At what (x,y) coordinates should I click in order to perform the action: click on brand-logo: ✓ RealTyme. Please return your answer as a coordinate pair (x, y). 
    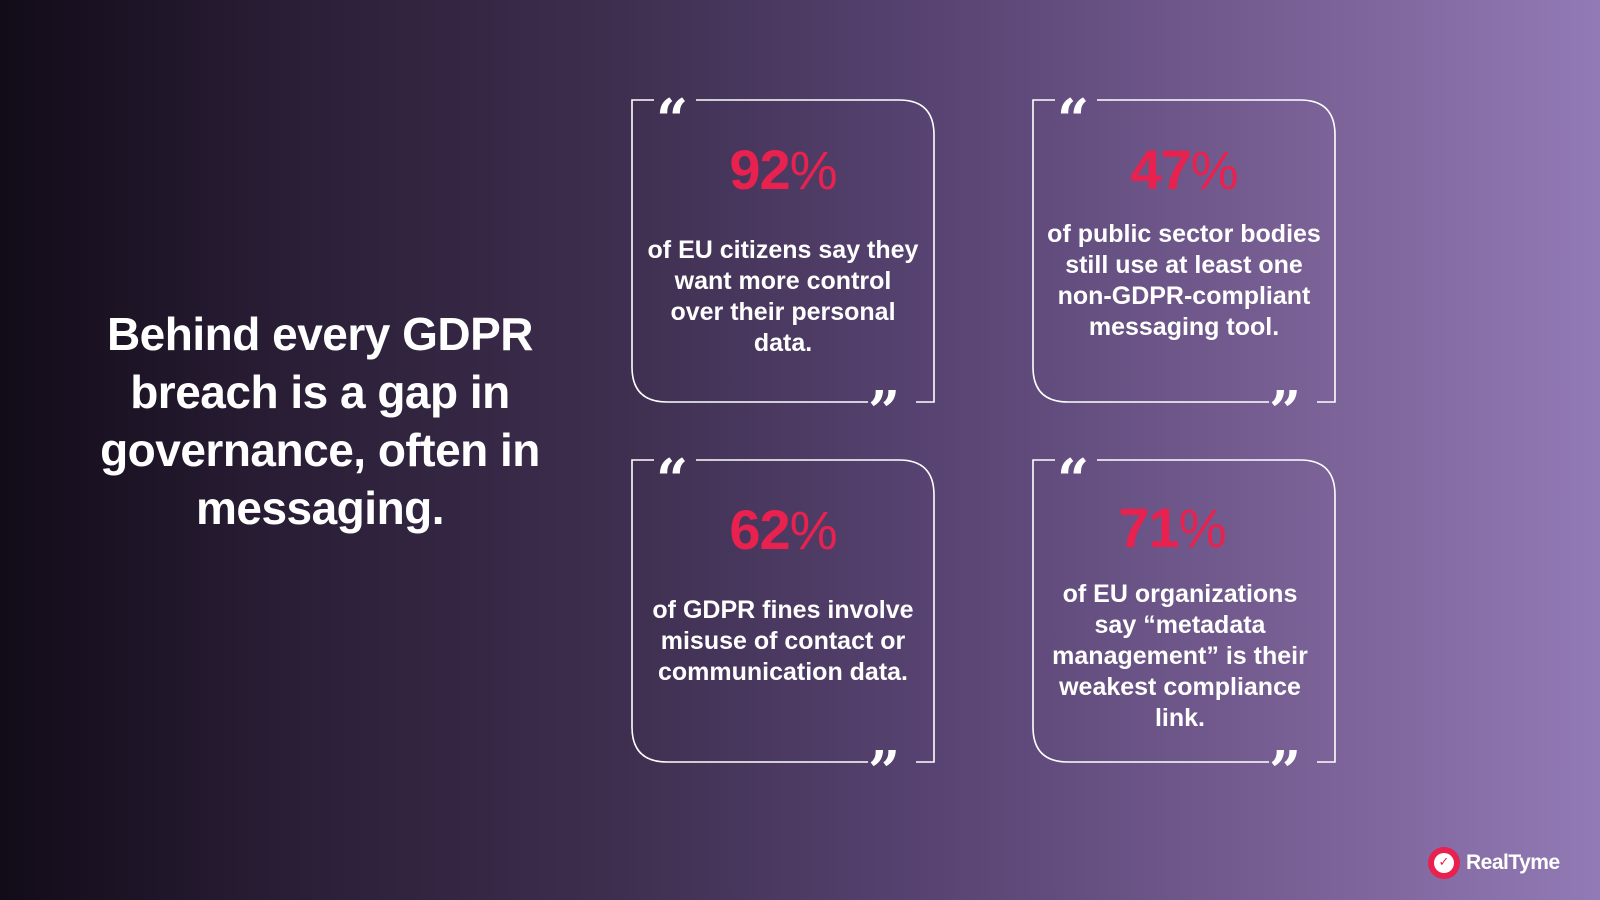
    Looking at the image, I should click on (1494, 863).